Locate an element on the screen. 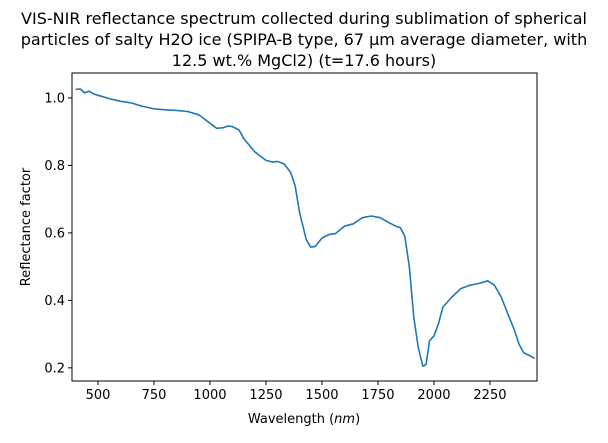 Image resolution: width=608 pixels, height=443 pixels. x-tick-label: 2000 is located at coordinates (433, 395).